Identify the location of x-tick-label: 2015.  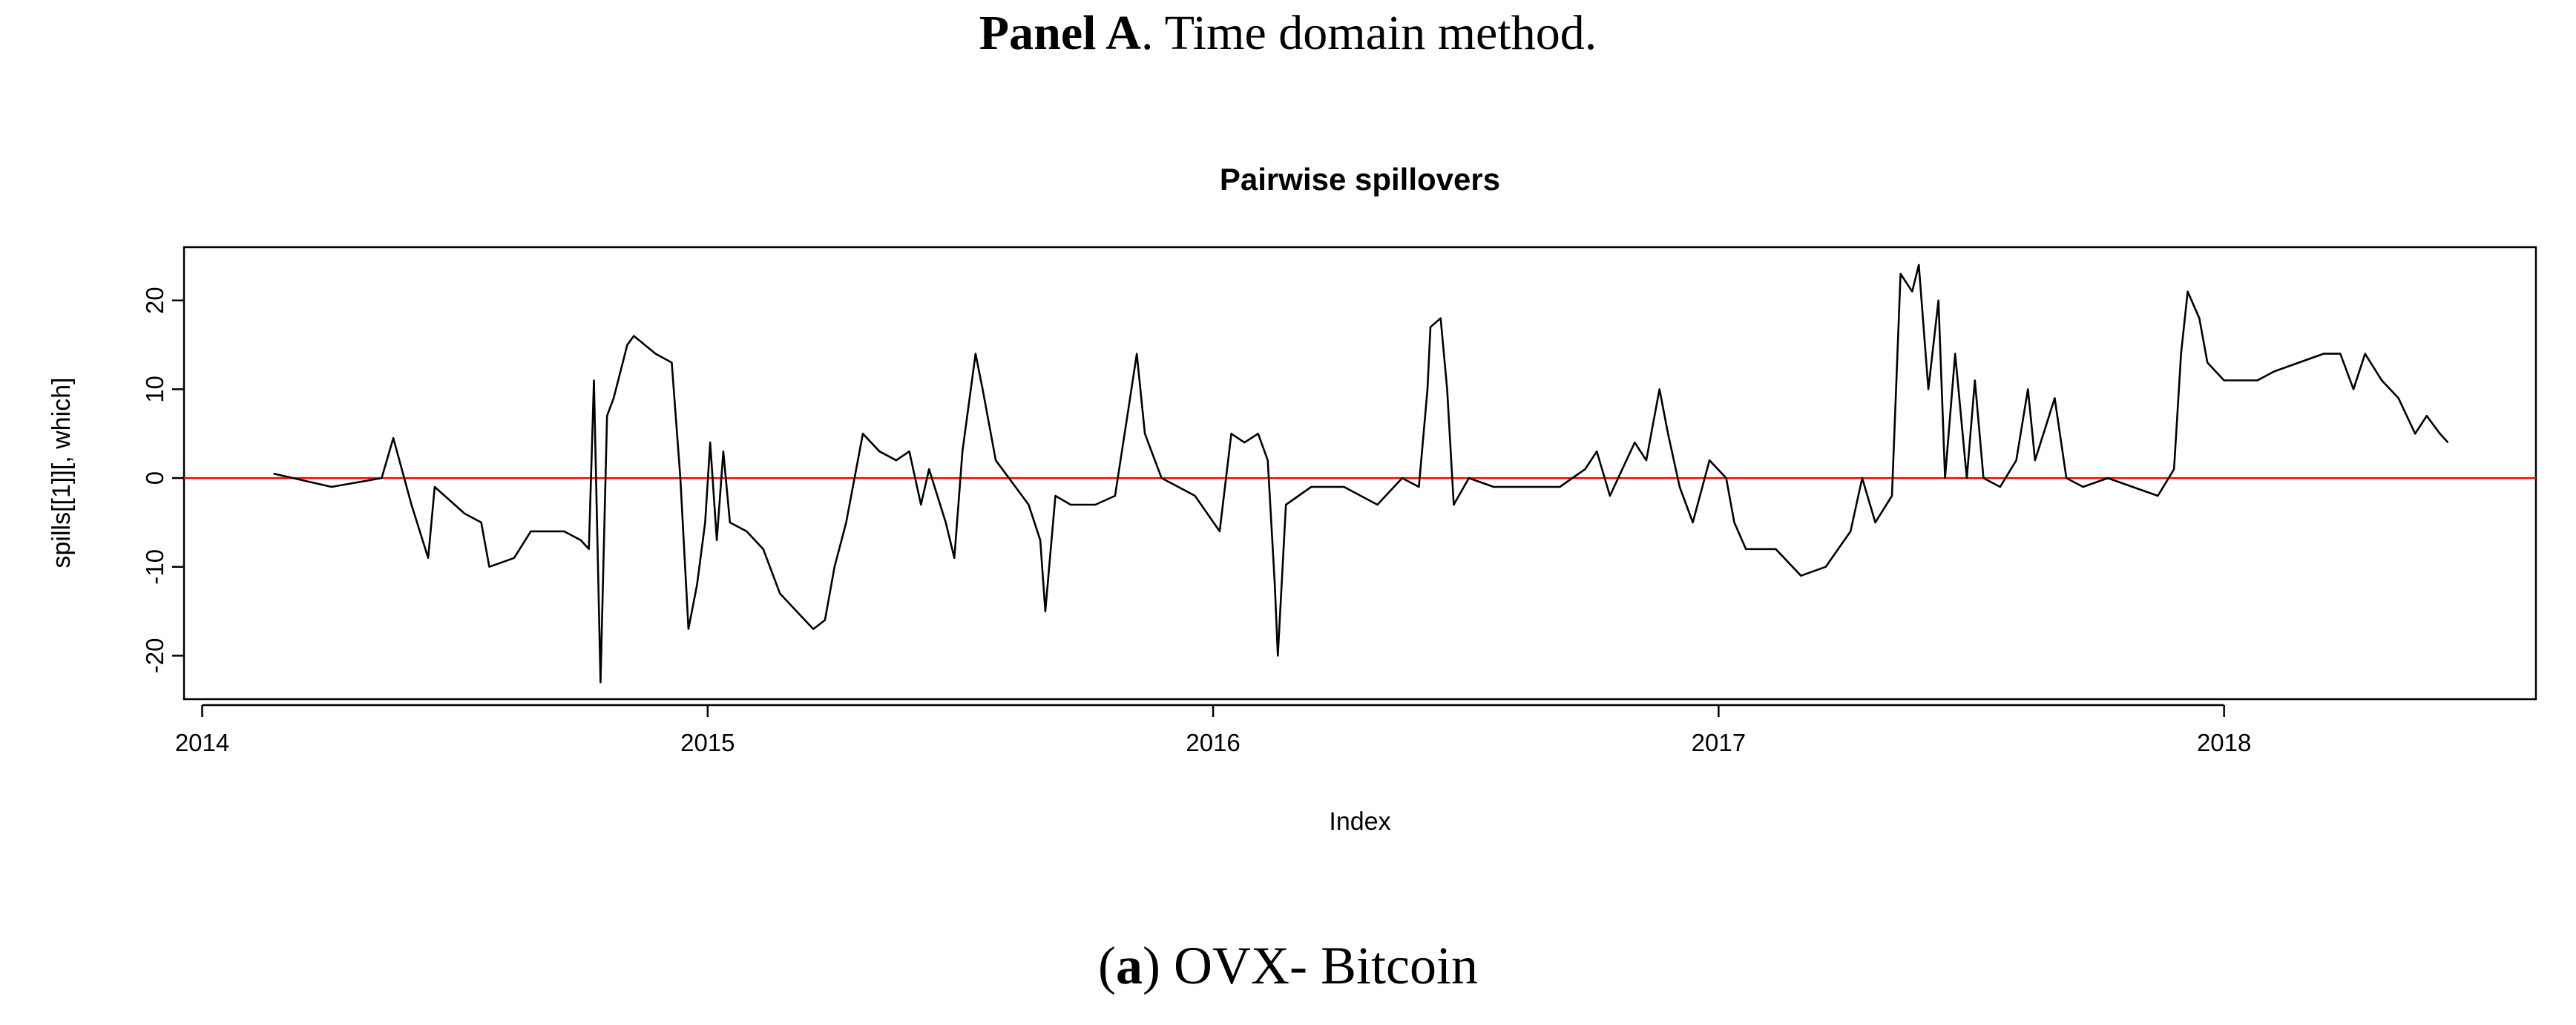
(707, 743).